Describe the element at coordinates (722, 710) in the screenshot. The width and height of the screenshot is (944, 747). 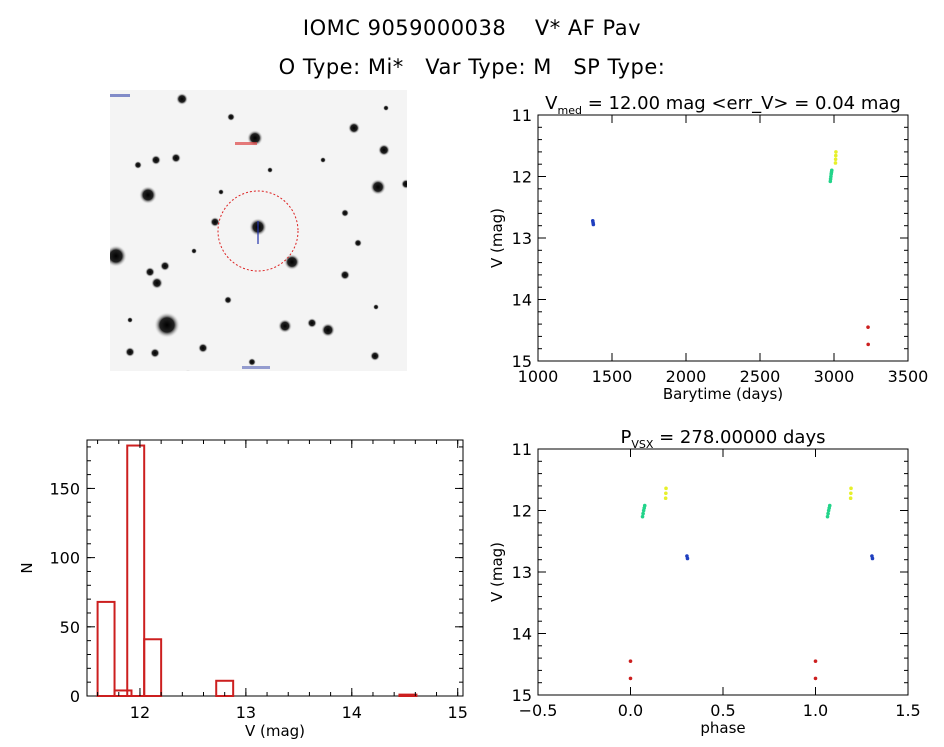
I see `x-tick-label: 0.5` at that location.